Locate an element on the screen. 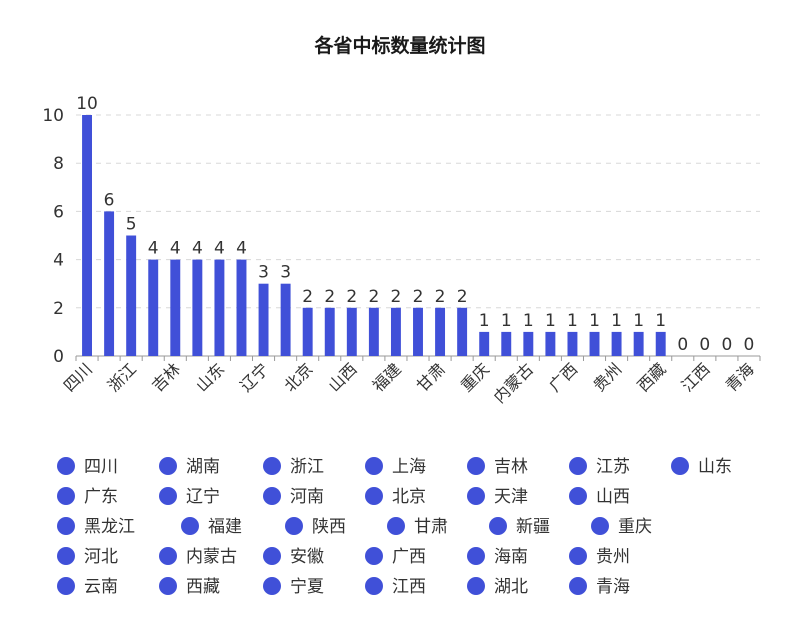 This screenshot has height=640, width=800. data-label: 3 is located at coordinates (263, 273).